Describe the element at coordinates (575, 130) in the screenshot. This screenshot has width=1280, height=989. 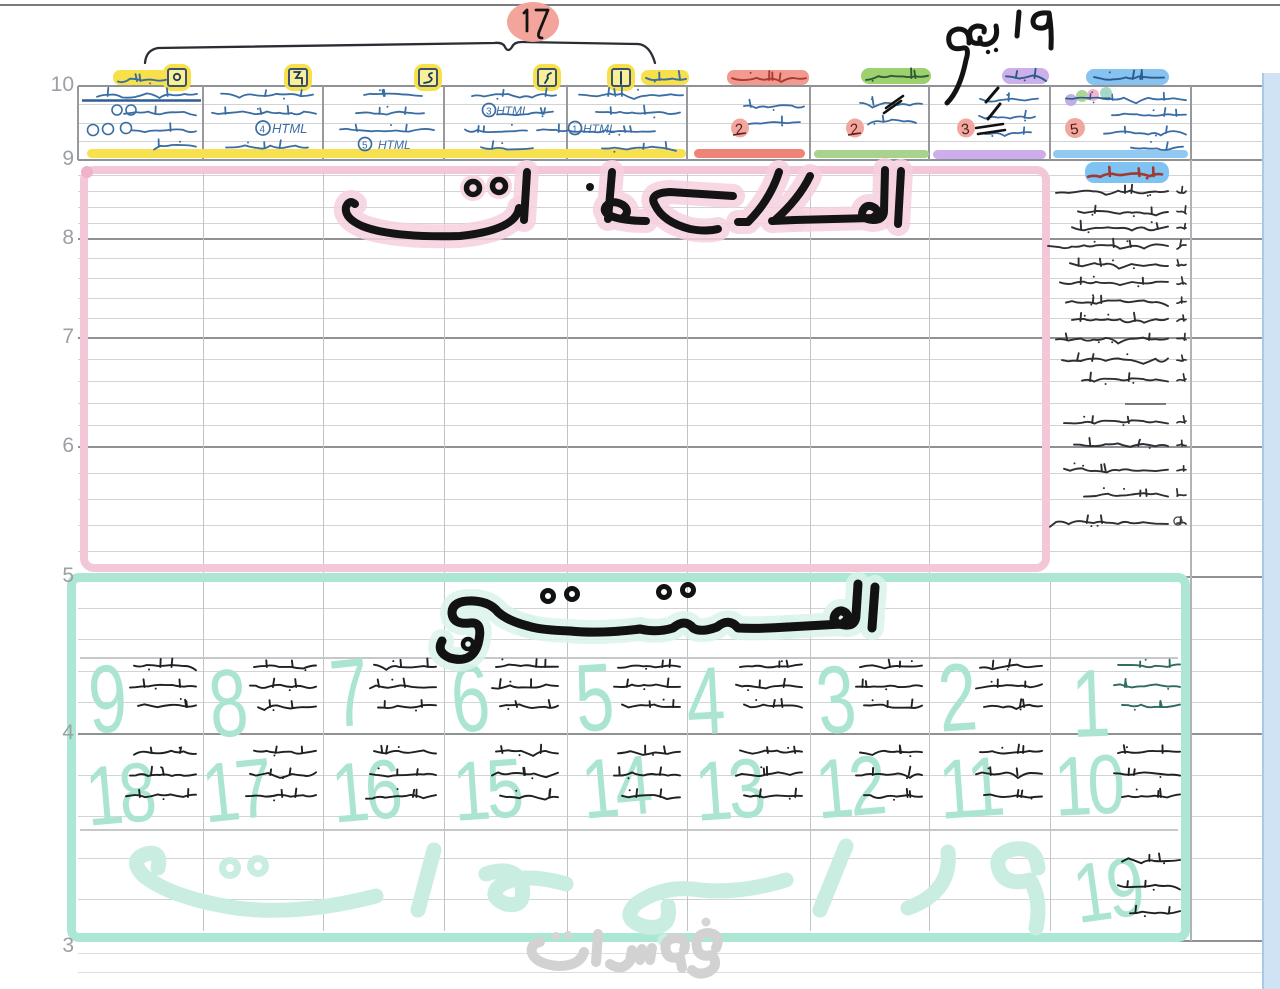
I see `svg-text: 1` at that location.